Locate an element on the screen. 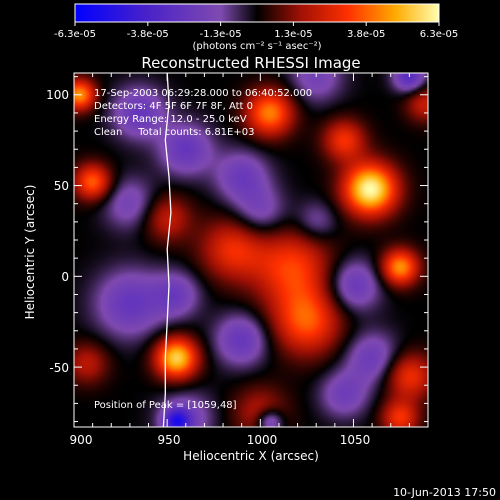  colorbar-tick-label: -1.3e-05 is located at coordinates (221, 34).